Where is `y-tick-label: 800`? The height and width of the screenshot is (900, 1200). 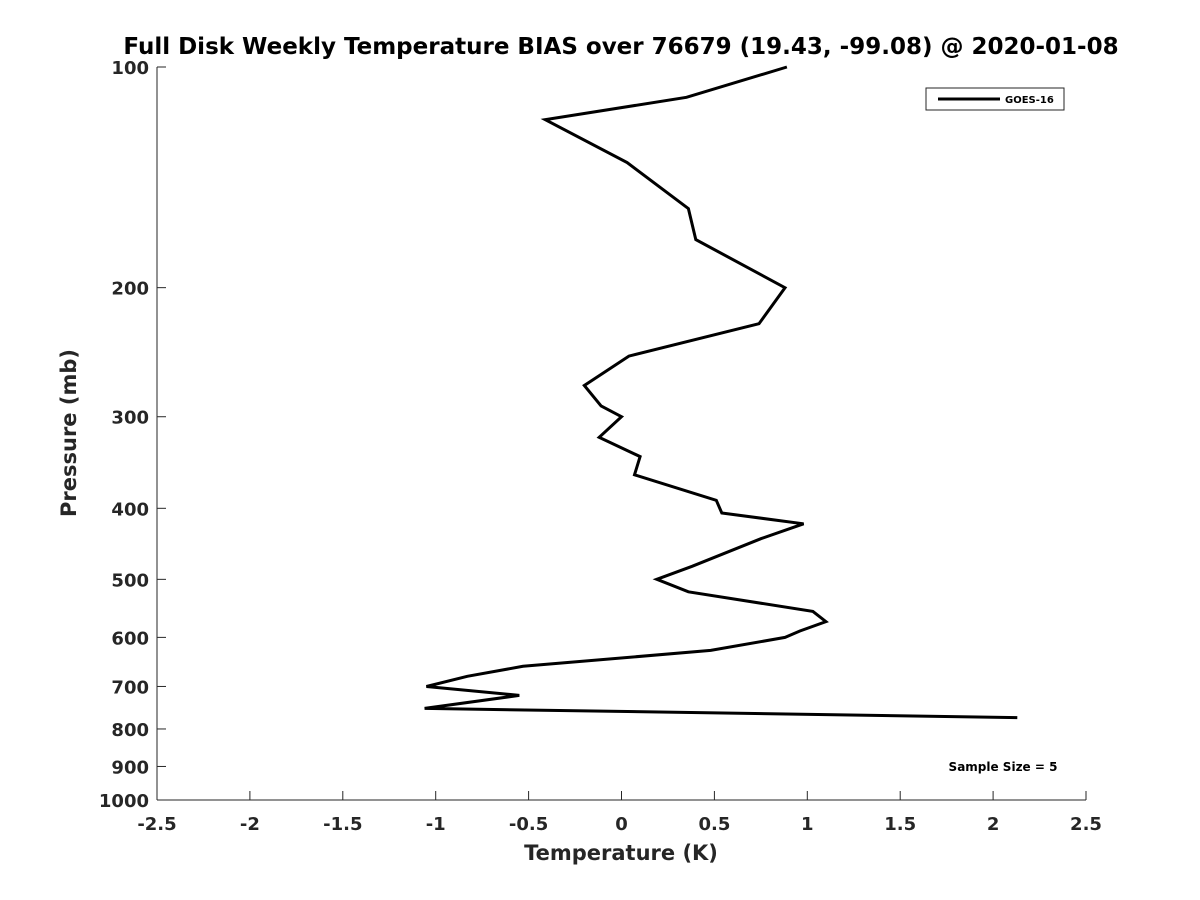
y-tick-label: 800 is located at coordinates (130, 730).